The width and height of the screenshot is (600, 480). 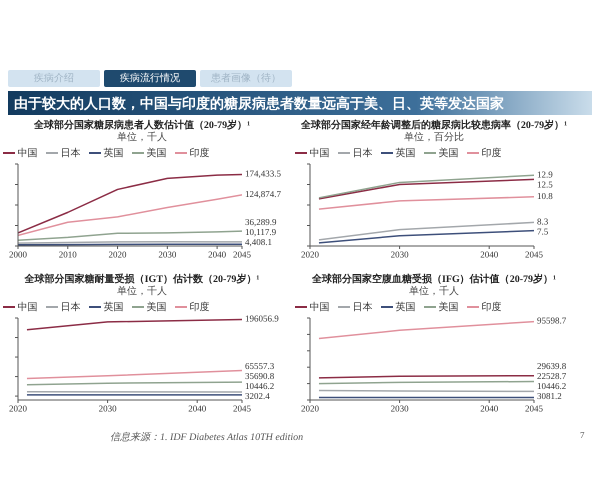 I want to click on x-tick-label: 2000, so click(x=18, y=254).